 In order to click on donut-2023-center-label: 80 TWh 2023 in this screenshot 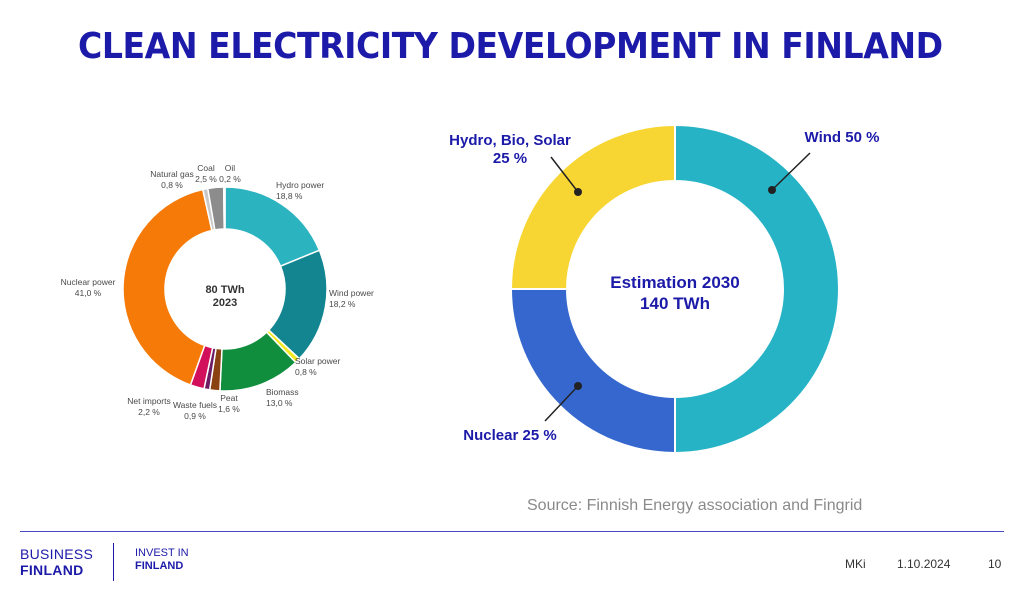, I will do `click(224, 296)`.